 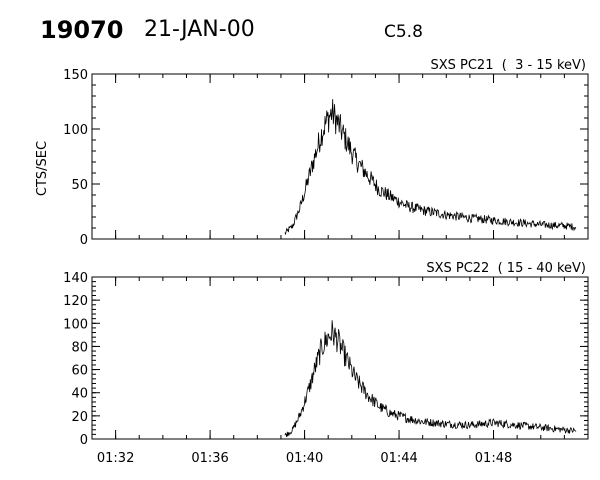 What do you see at coordinates (75, 278) in the screenshot?
I see `y-tick-label-2: 140` at bounding box center [75, 278].